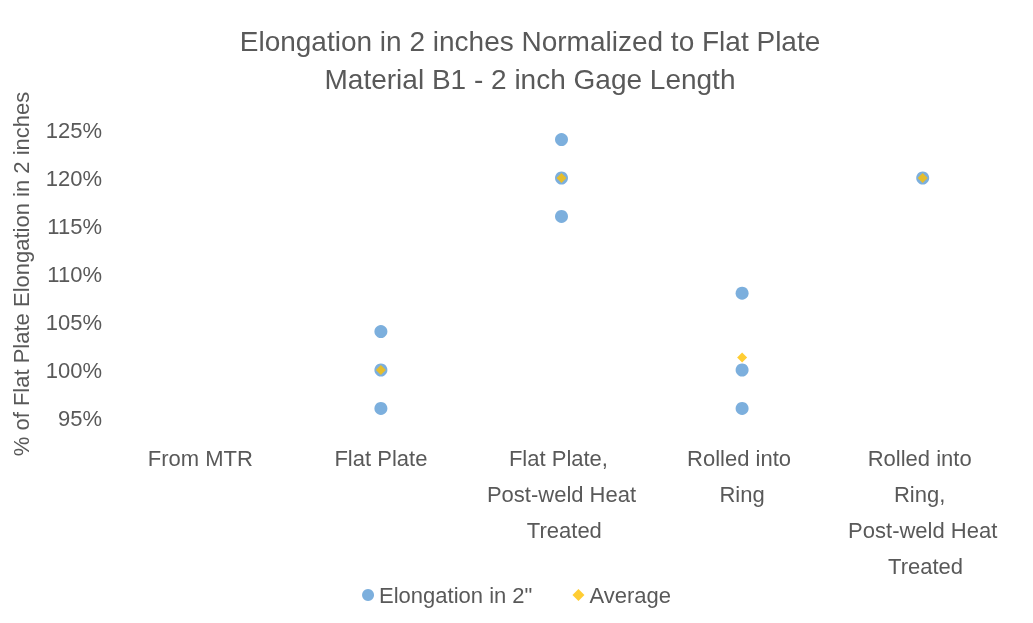 The image size is (1033, 623). What do you see at coordinates (200, 458) in the screenshot?
I see `x-tick-label: From MTR` at bounding box center [200, 458].